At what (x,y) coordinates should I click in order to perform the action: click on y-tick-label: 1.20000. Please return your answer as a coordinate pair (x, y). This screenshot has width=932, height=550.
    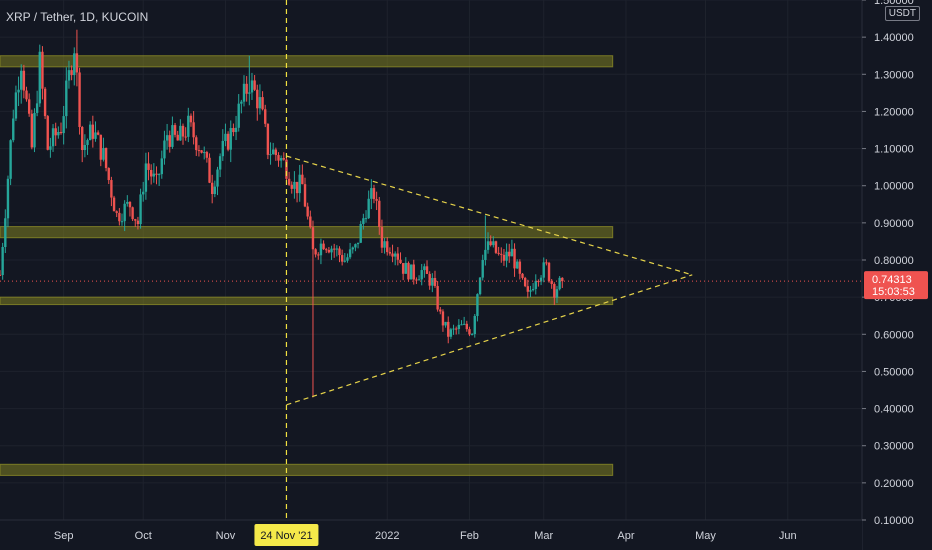
    Looking at the image, I should click on (894, 112).